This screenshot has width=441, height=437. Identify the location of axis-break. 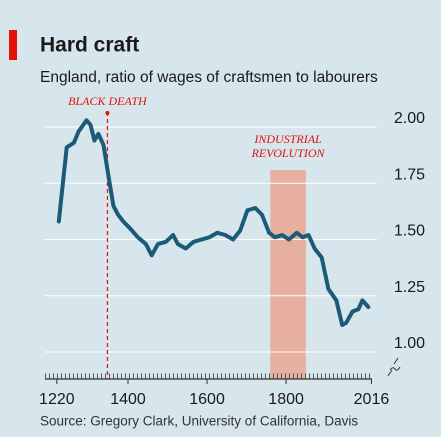
(394, 367).